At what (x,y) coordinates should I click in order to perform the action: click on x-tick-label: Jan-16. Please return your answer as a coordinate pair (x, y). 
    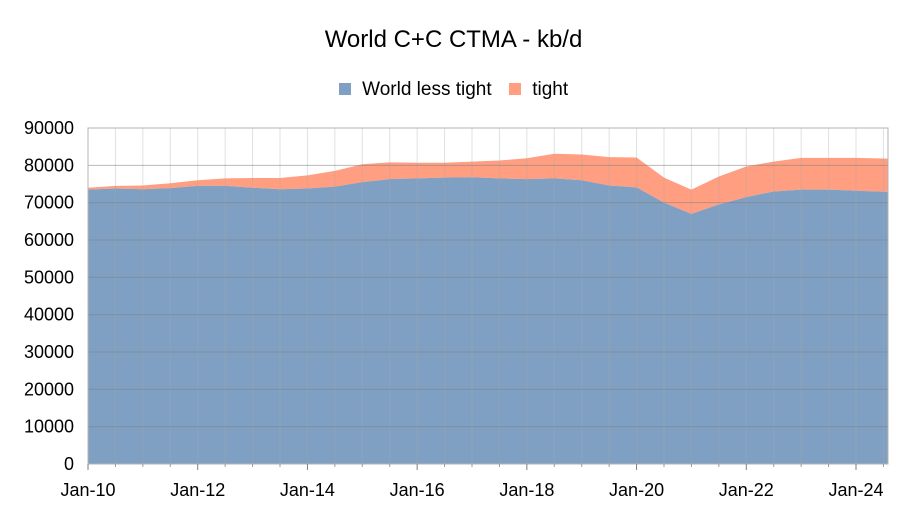
    Looking at the image, I should click on (417, 490).